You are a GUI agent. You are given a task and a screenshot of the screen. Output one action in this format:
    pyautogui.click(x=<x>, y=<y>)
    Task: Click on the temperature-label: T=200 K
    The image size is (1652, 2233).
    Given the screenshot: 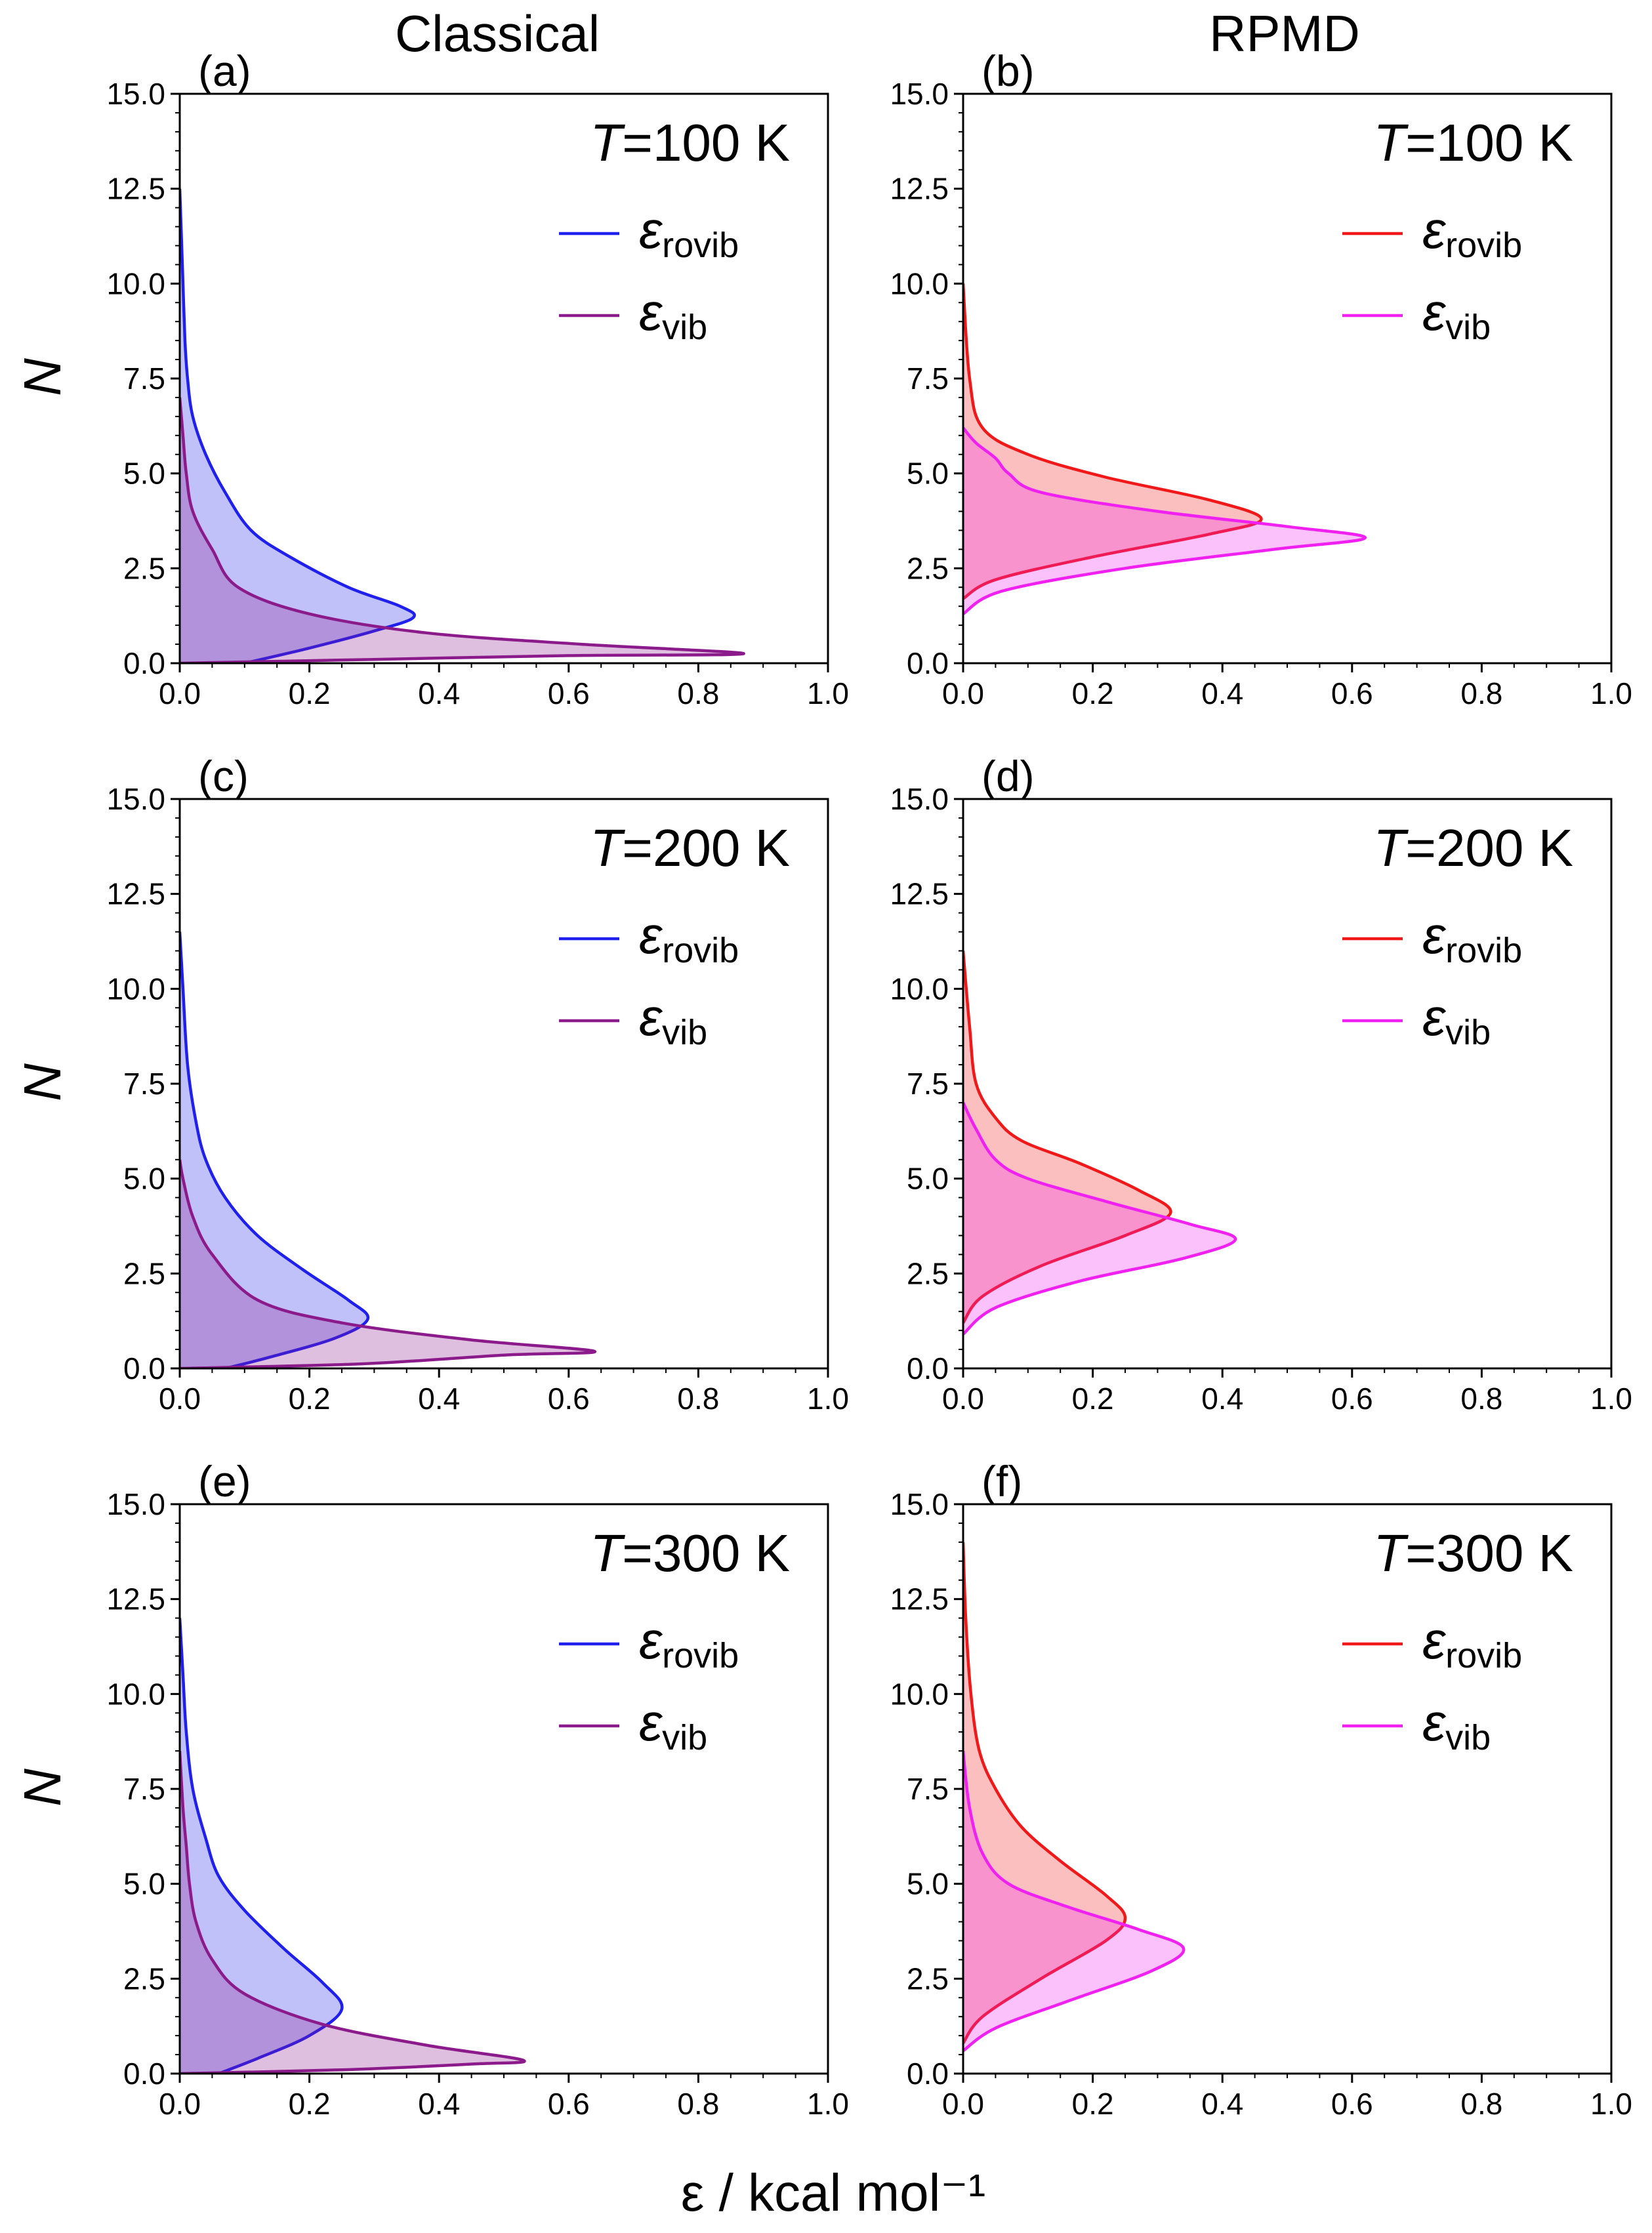 What is the action you would take?
    pyautogui.click(x=1473, y=848)
    